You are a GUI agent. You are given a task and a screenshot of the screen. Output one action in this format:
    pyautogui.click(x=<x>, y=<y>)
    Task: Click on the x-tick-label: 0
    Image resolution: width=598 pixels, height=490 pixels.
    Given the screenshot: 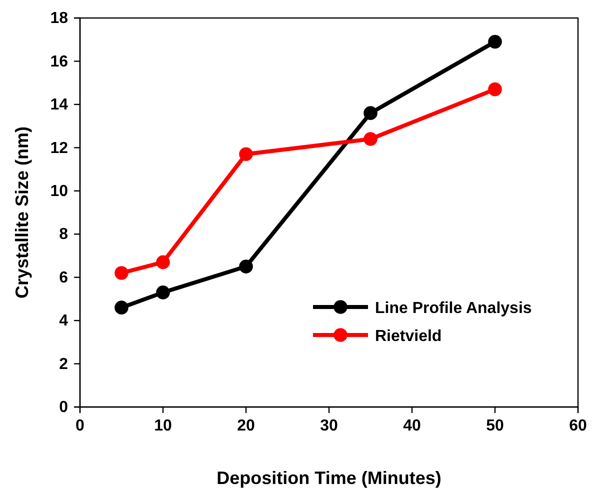 What is the action you would take?
    pyautogui.click(x=80, y=425)
    